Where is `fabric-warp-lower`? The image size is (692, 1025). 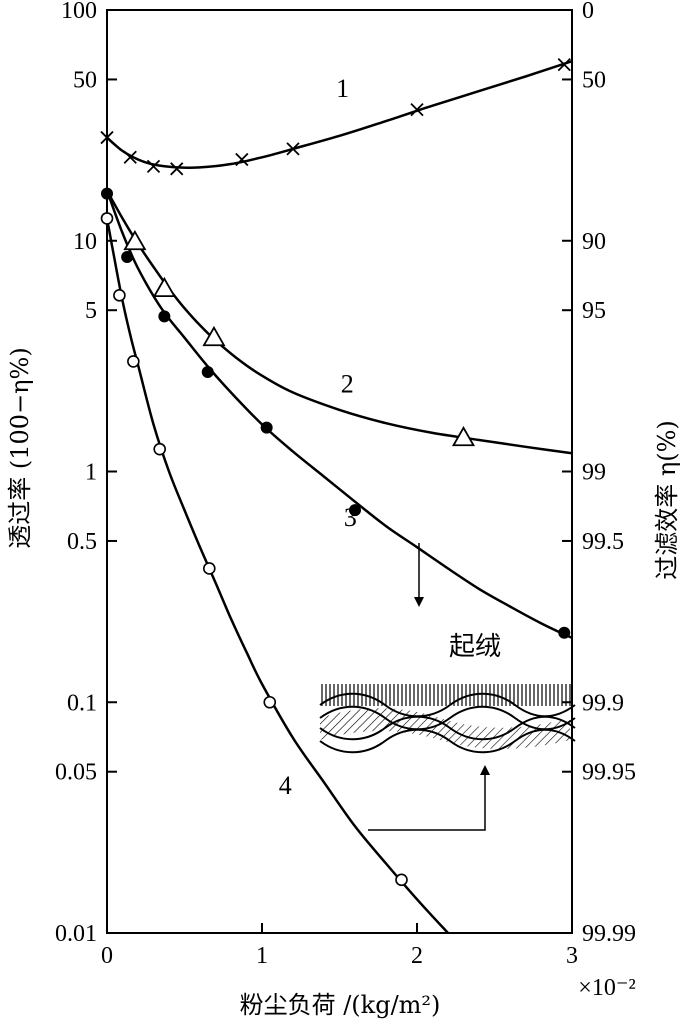 fabric-warp-lower is located at coordinates (447, 728).